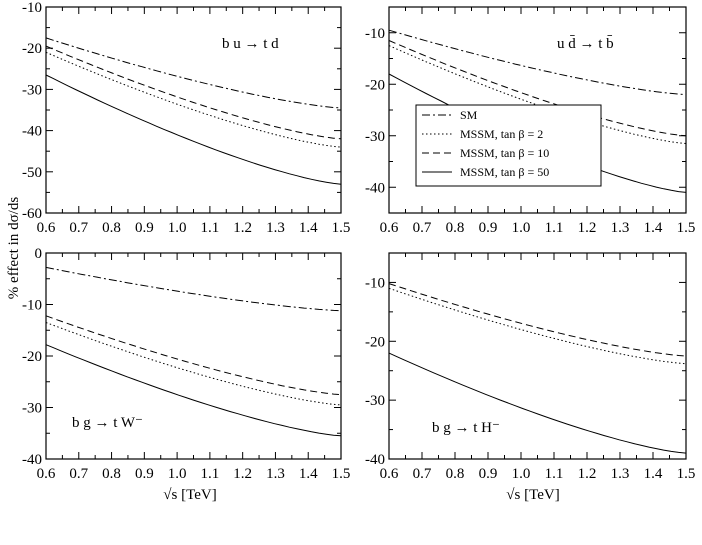  What do you see at coordinates (501, 134) in the screenshot?
I see `legend-label: MSSM, tan β = 2` at bounding box center [501, 134].